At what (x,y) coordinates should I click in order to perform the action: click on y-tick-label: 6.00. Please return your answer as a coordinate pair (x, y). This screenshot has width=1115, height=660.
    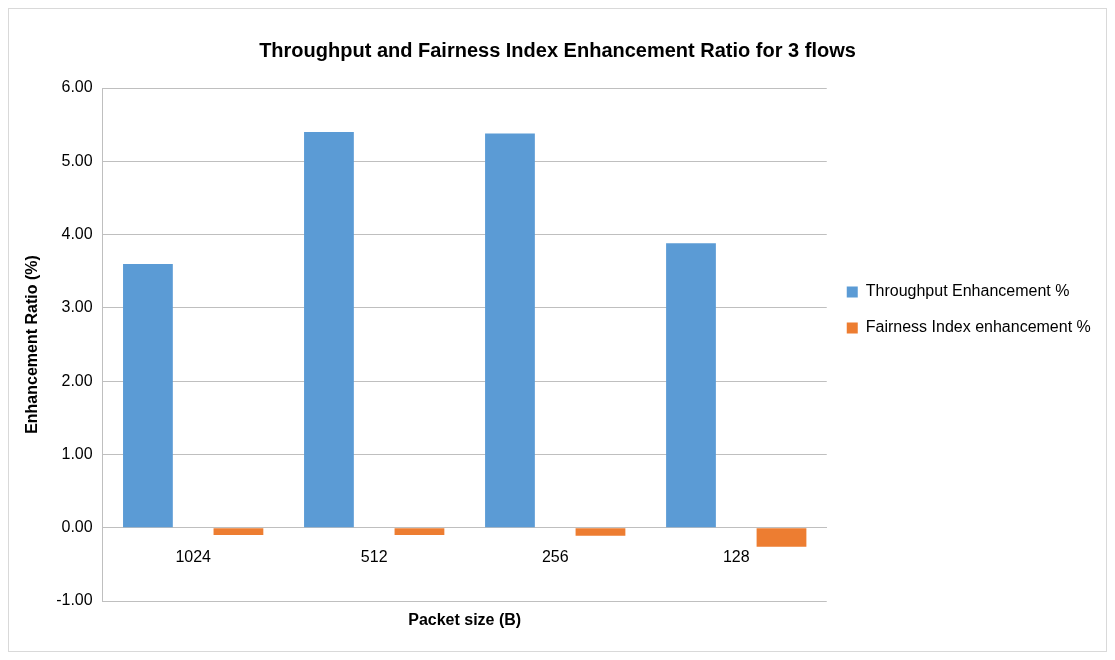
    Looking at the image, I should click on (77, 87).